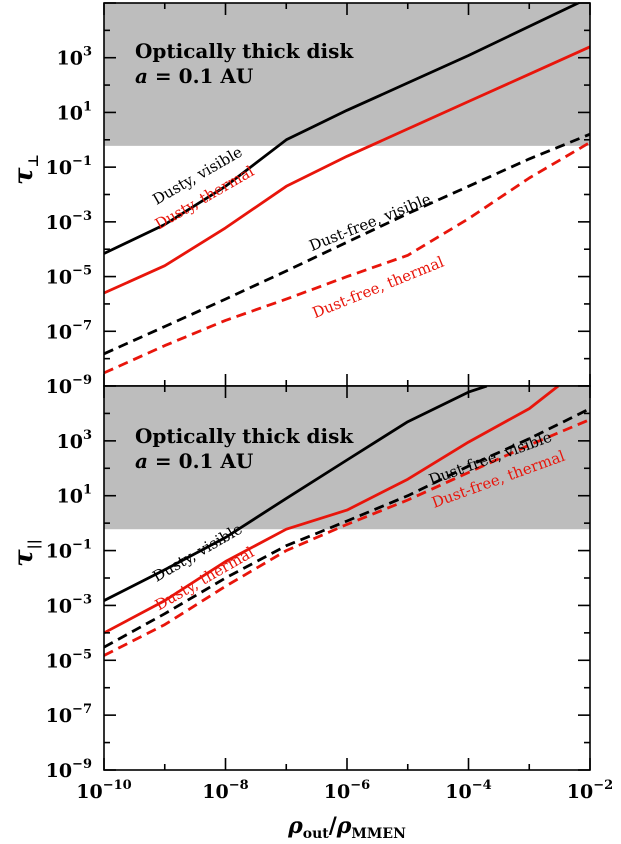 The height and width of the screenshot is (844, 621). I want to click on y-axis-label: τ⊥, so click(25, 169).